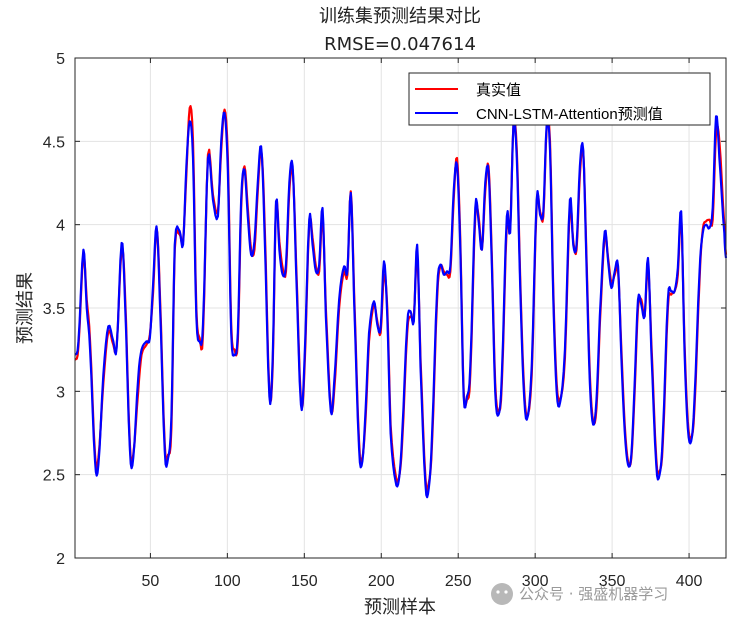 The width and height of the screenshot is (751, 622). Describe the element at coordinates (304, 581) in the screenshot. I see `x-tick-label: 150` at that location.